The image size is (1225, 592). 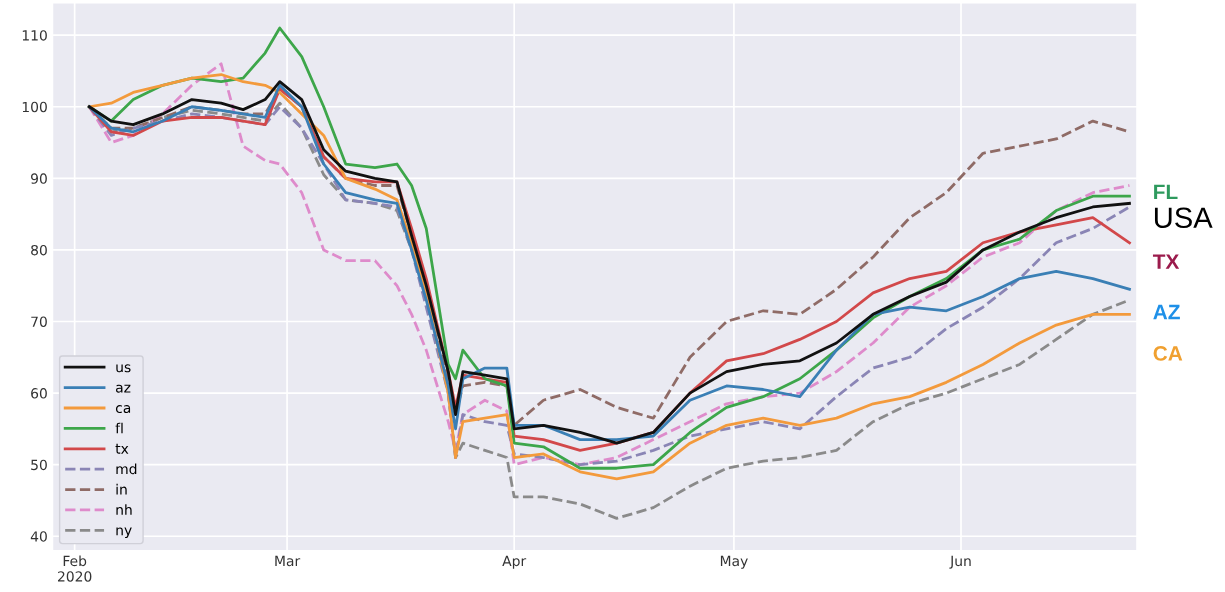 What do you see at coordinates (39, 321) in the screenshot?
I see `y-tick-label: 70` at bounding box center [39, 321].